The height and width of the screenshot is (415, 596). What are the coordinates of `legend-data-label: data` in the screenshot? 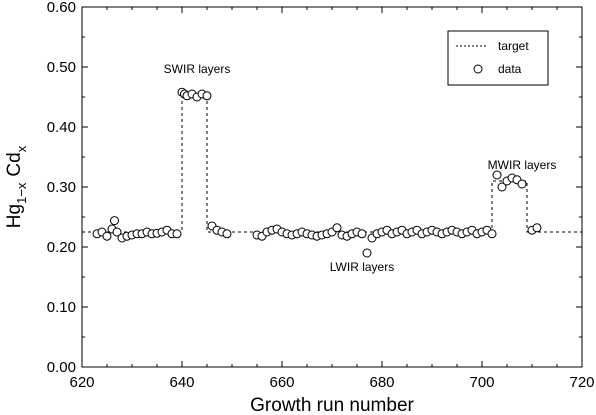 It's located at (510, 69).